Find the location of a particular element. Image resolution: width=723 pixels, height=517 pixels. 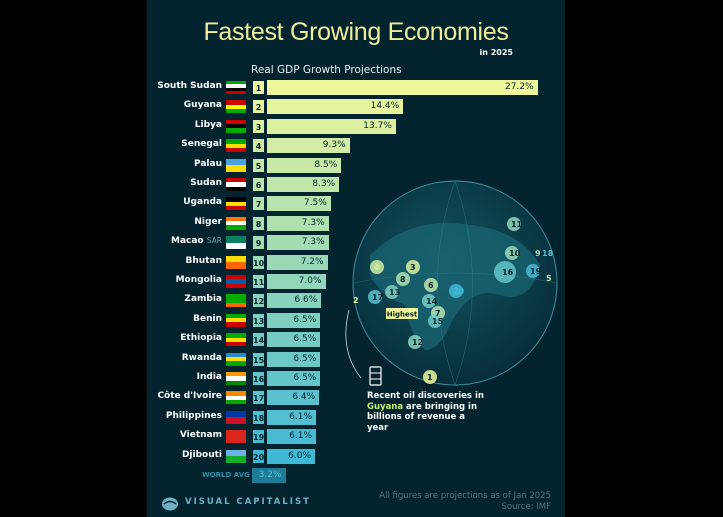

note-text: Recent oil discoveries in is located at coordinates (425, 396).